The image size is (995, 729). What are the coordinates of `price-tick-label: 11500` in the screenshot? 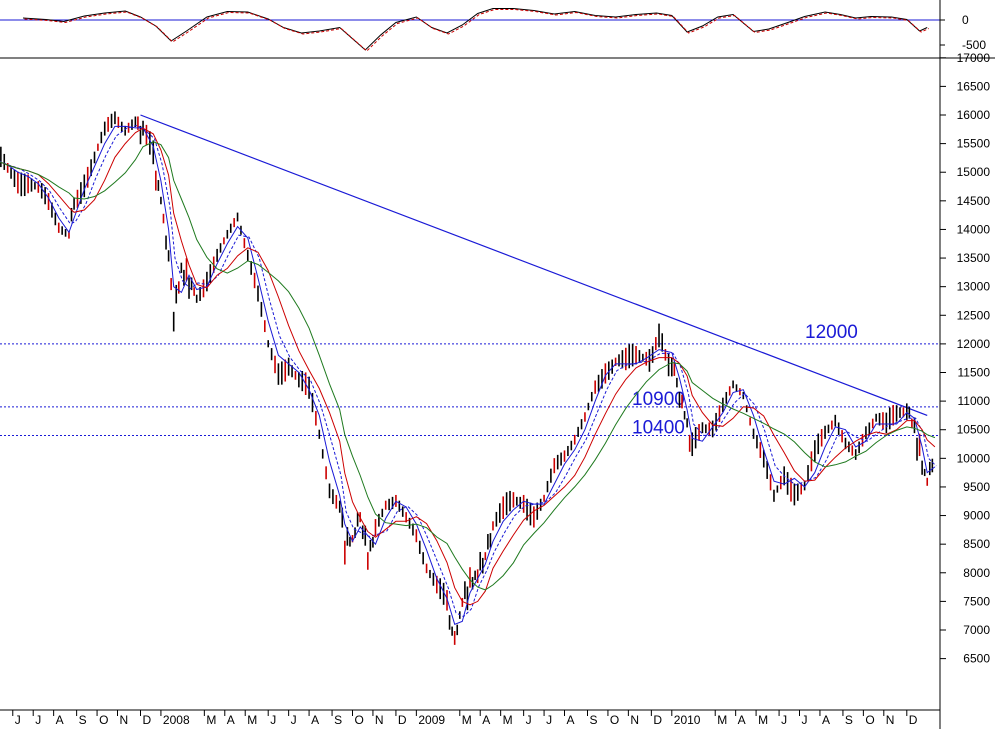 It's located at (974, 373).